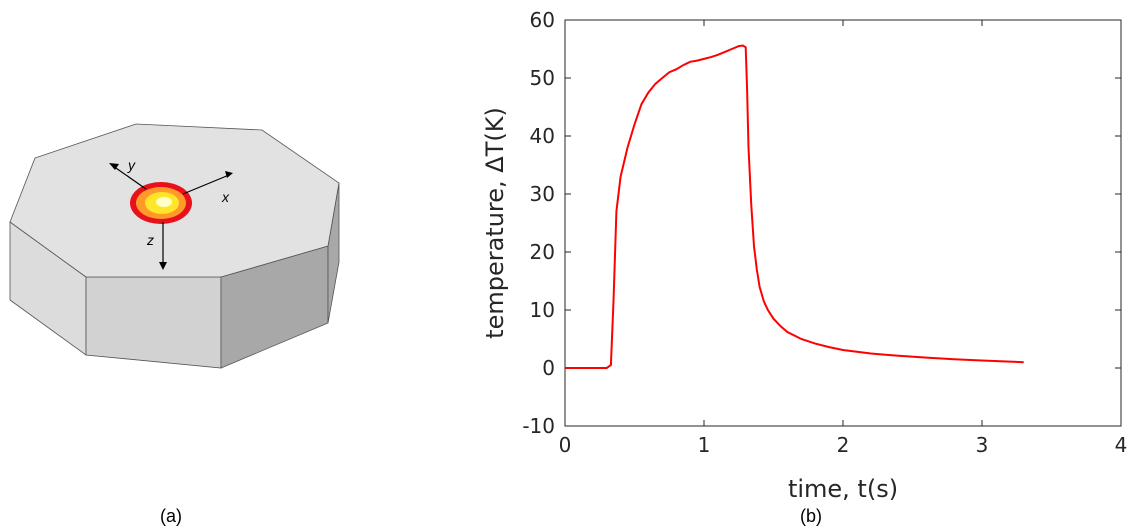  What do you see at coordinates (538, 223) in the screenshot?
I see `y-tick-labels: -10 0 10 20 30 40 50 60` at bounding box center [538, 223].